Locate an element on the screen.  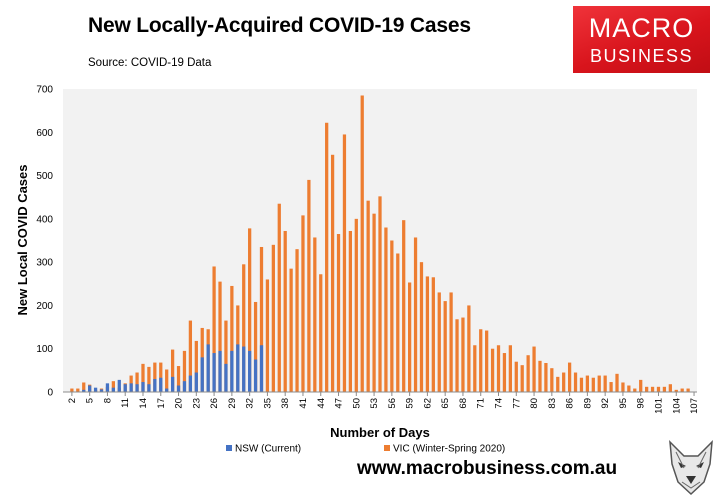
x-tick-label: 14 is located at coordinates (143, 403).